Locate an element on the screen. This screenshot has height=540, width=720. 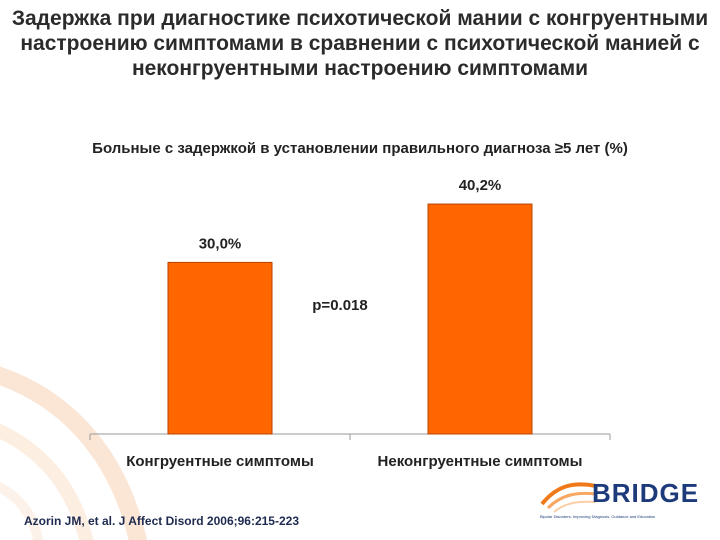
p-value-annotation: p=0.018 is located at coordinates (339, 305).